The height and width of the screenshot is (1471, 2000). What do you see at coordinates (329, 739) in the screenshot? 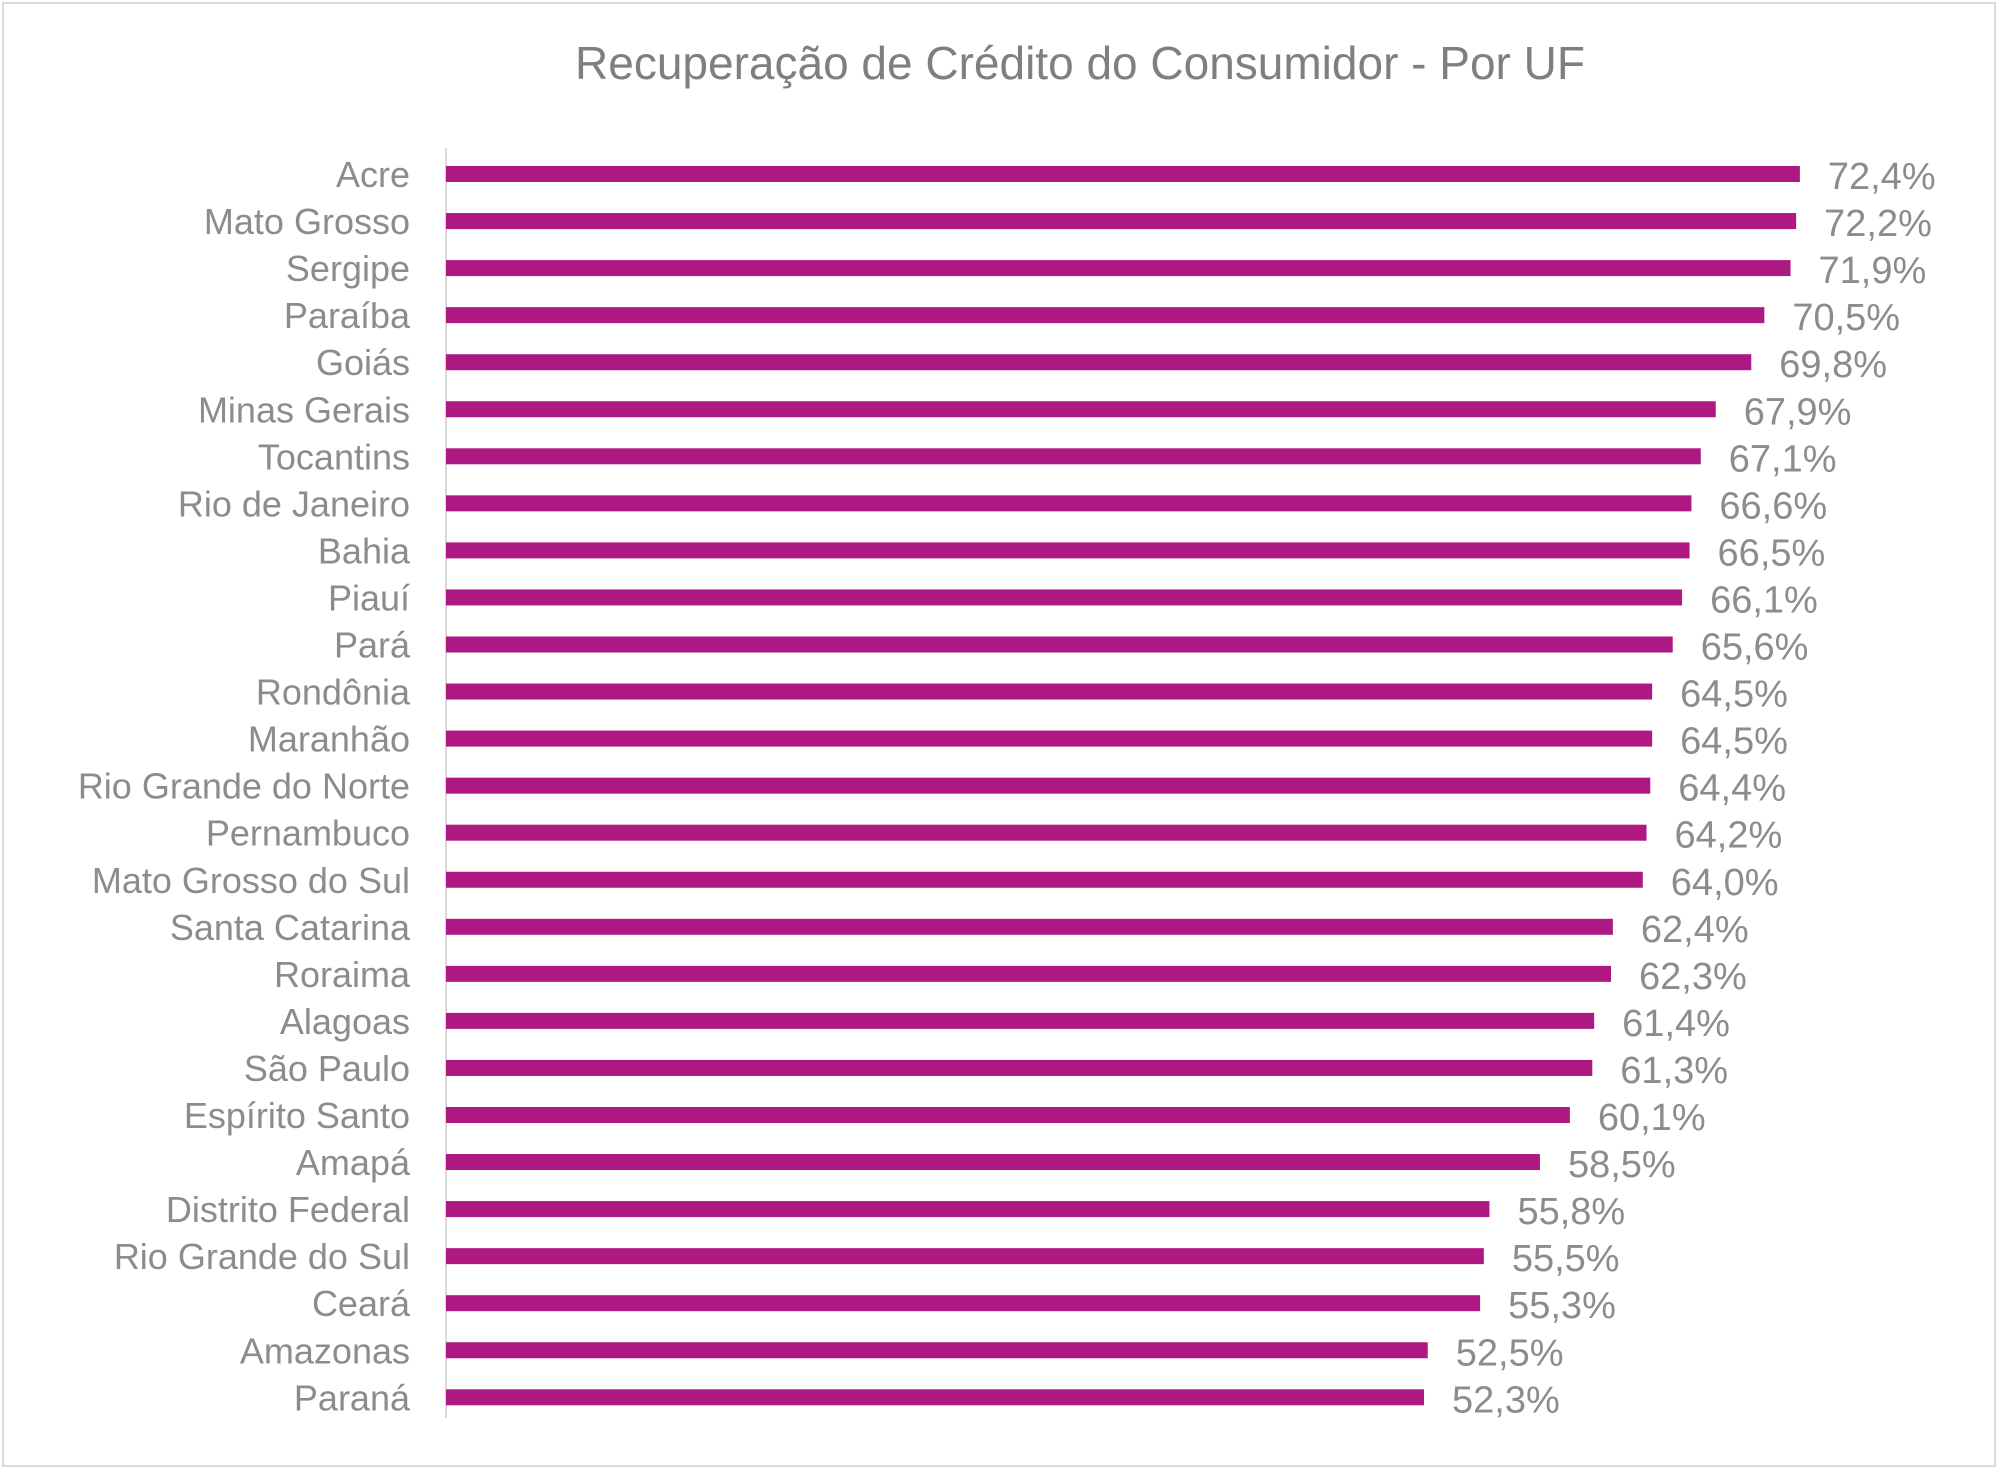
I see `category-label: Maranhão` at bounding box center [329, 739].